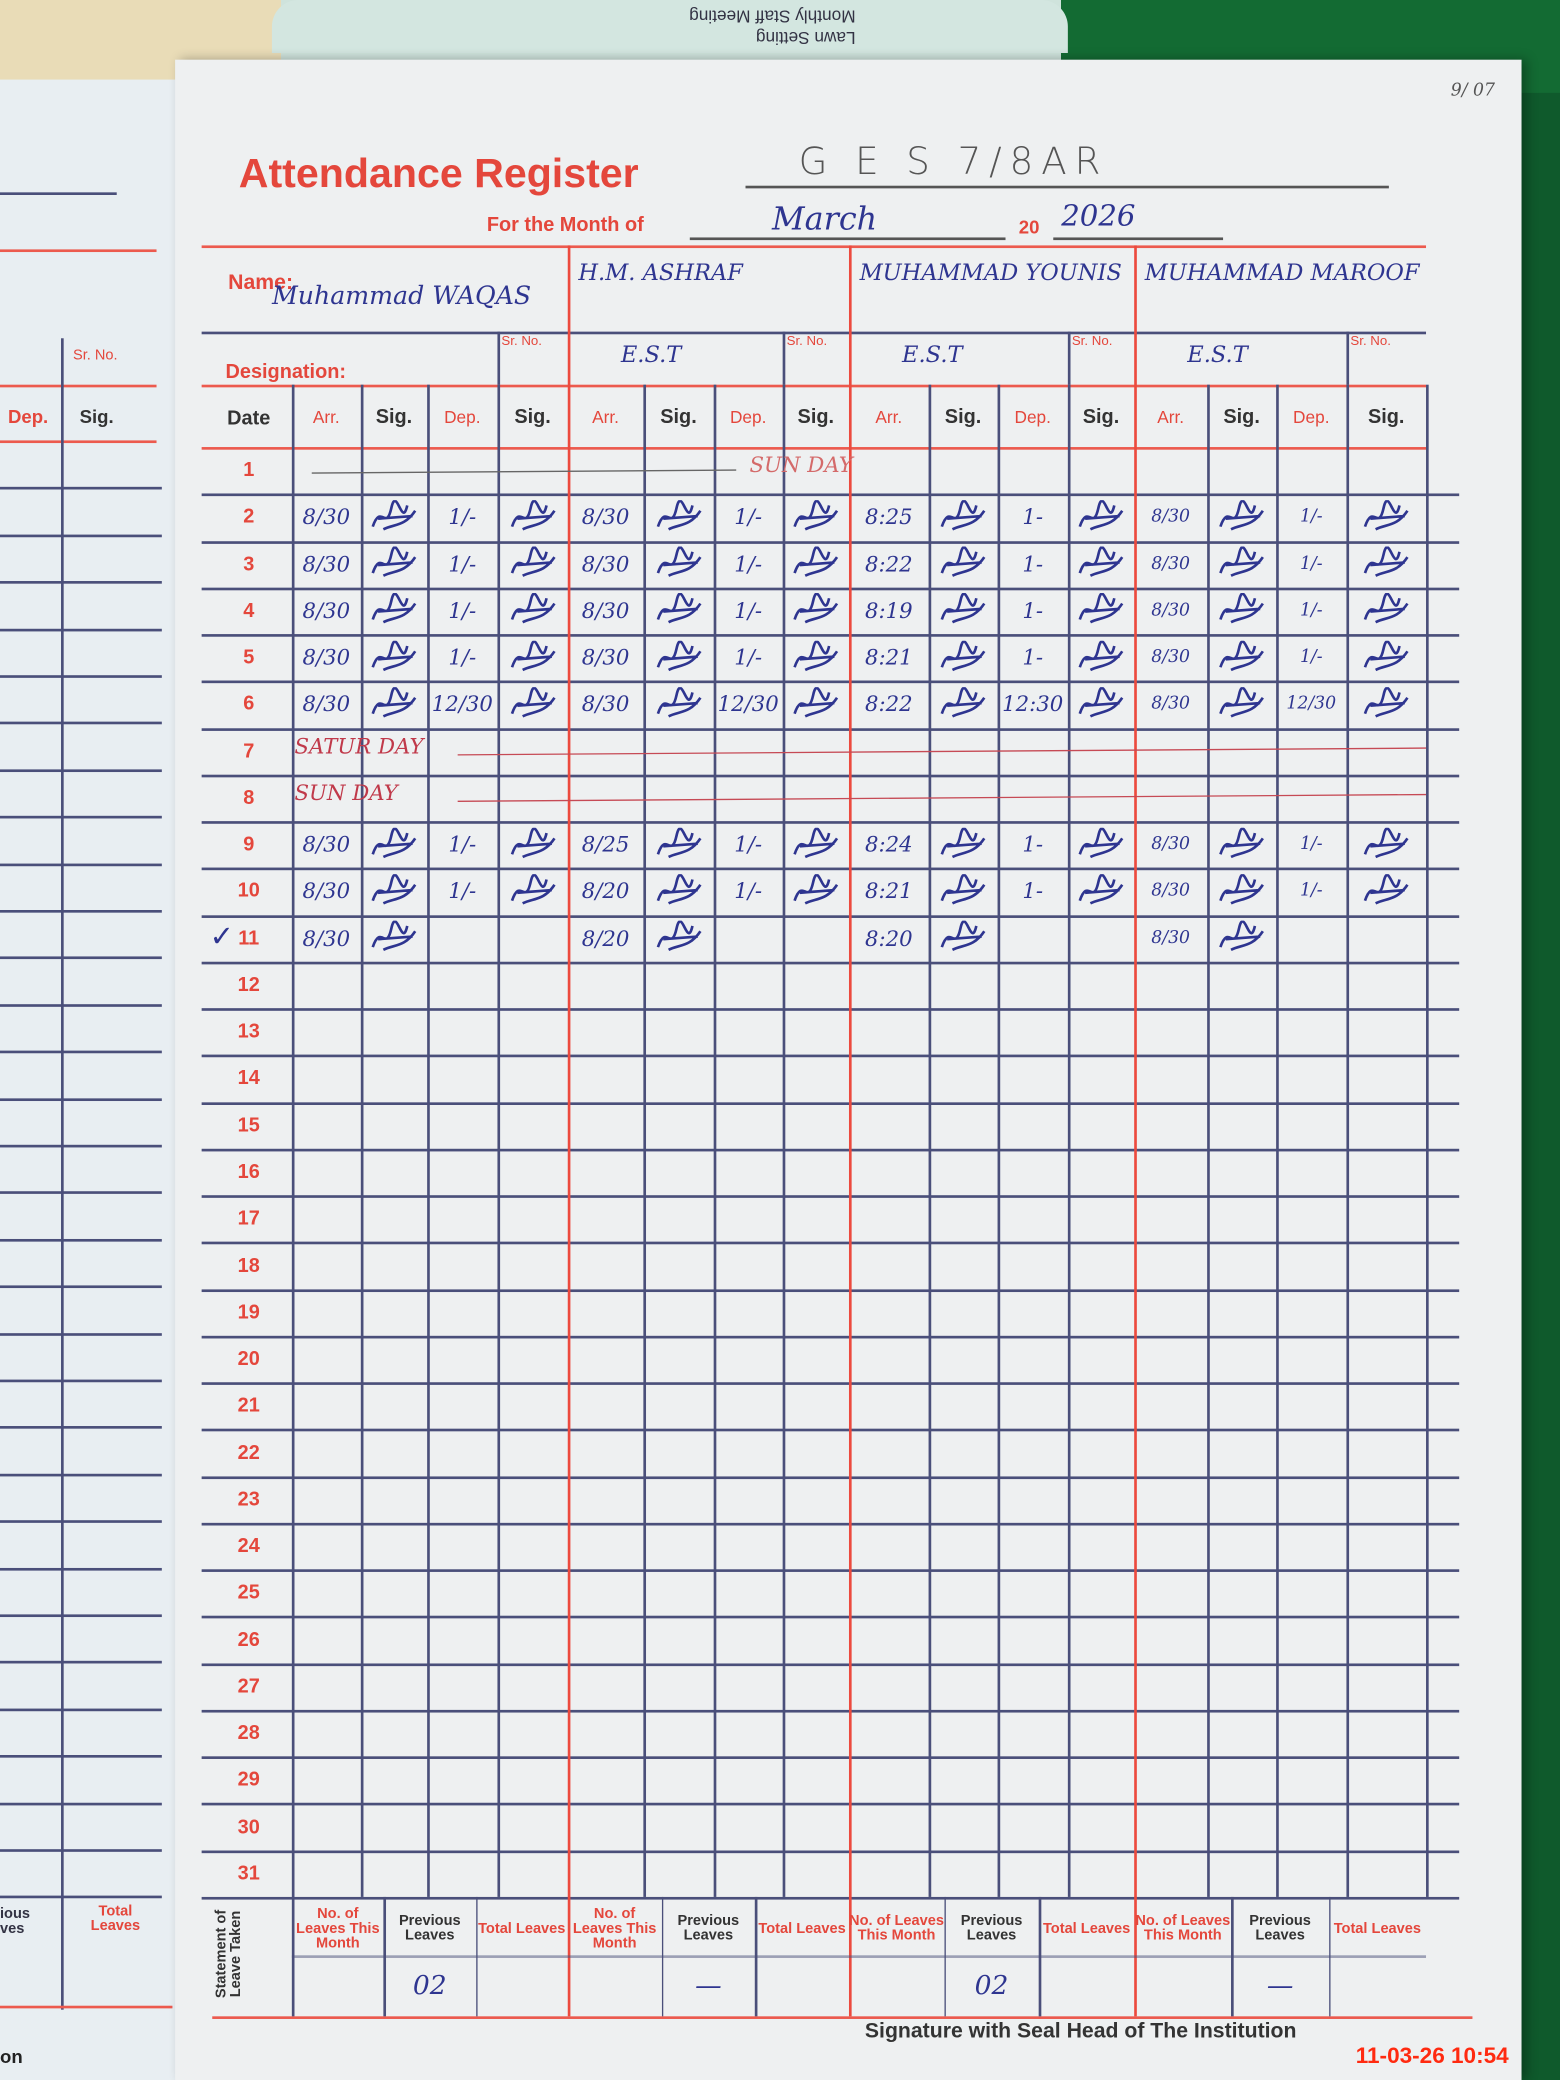  I want to click on date-number: 20, so click(248, 1359).